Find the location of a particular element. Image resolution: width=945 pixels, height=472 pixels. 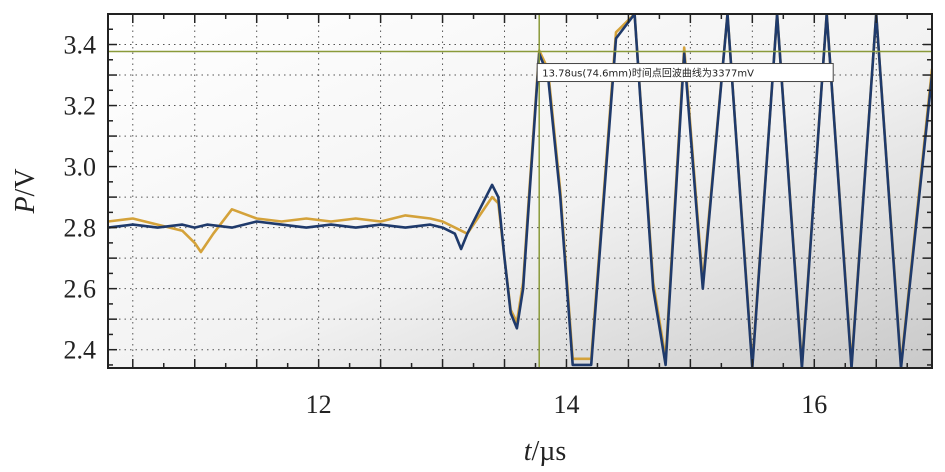

annotation-box is located at coordinates (685, 73).